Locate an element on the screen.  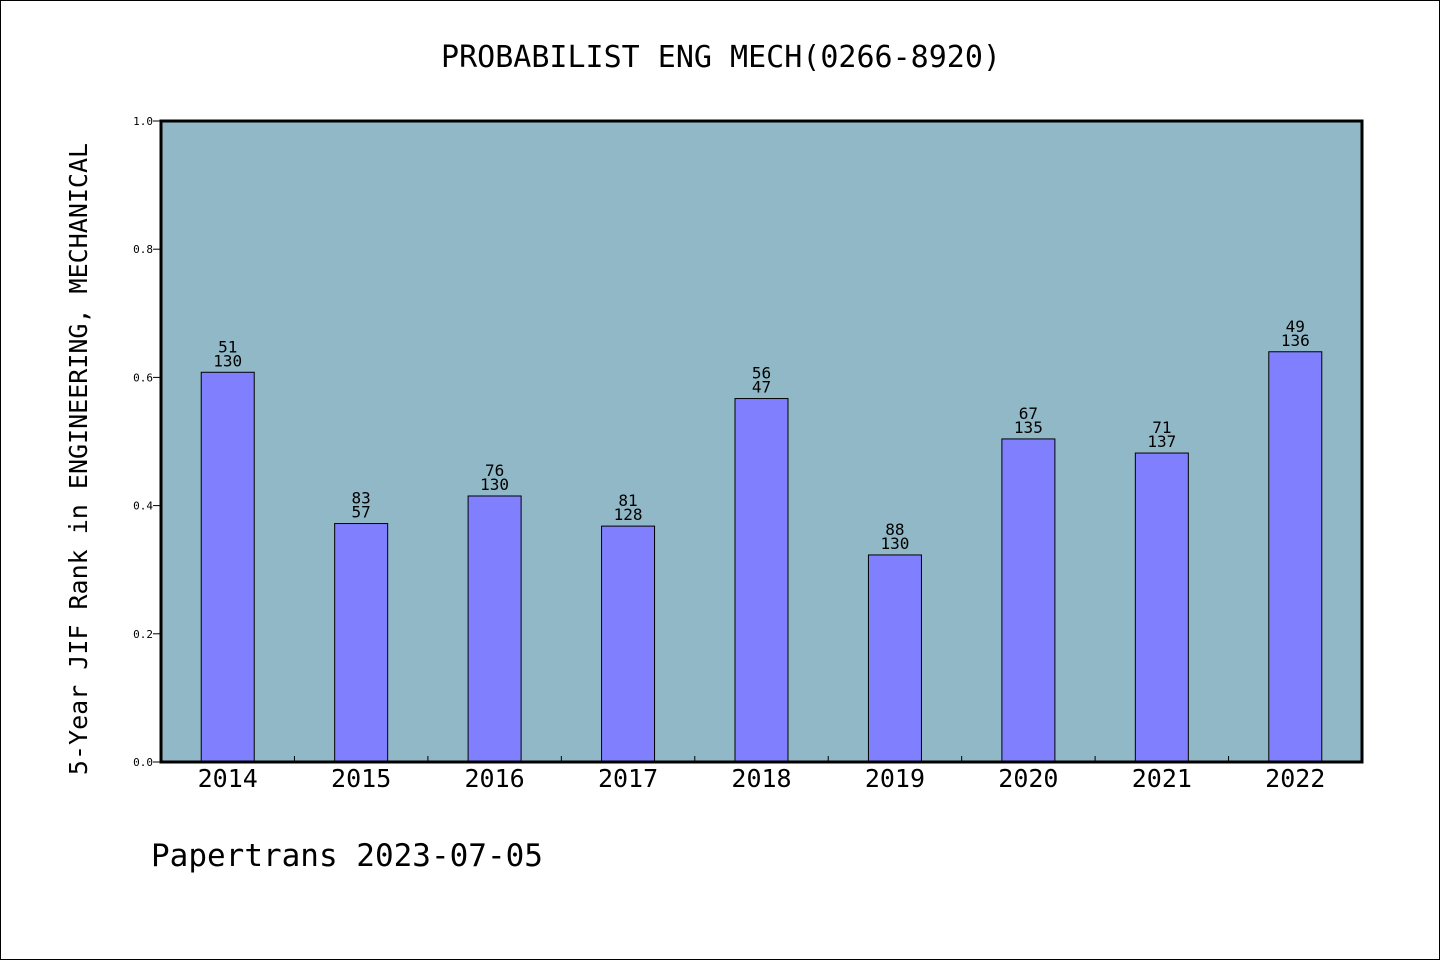
bar-rank-label: 76 is located at coordinates (494, 470).